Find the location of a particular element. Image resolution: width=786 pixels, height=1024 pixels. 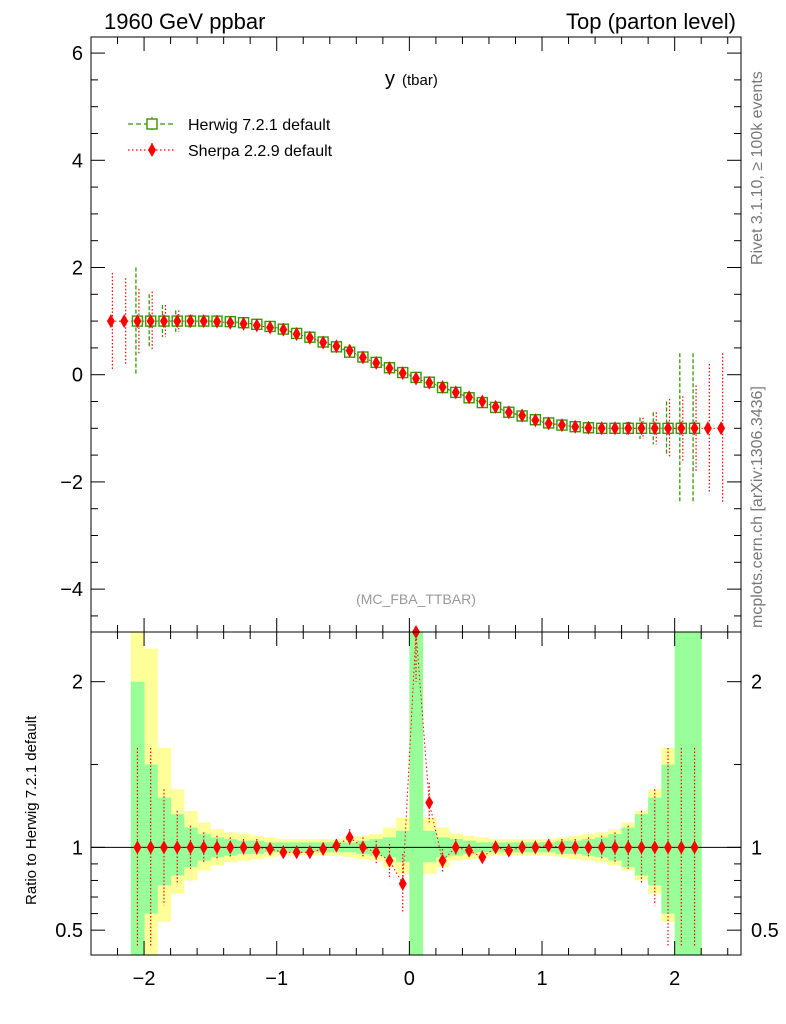

ratio-xtick-label: 1 is located at coordinates (541, 979).